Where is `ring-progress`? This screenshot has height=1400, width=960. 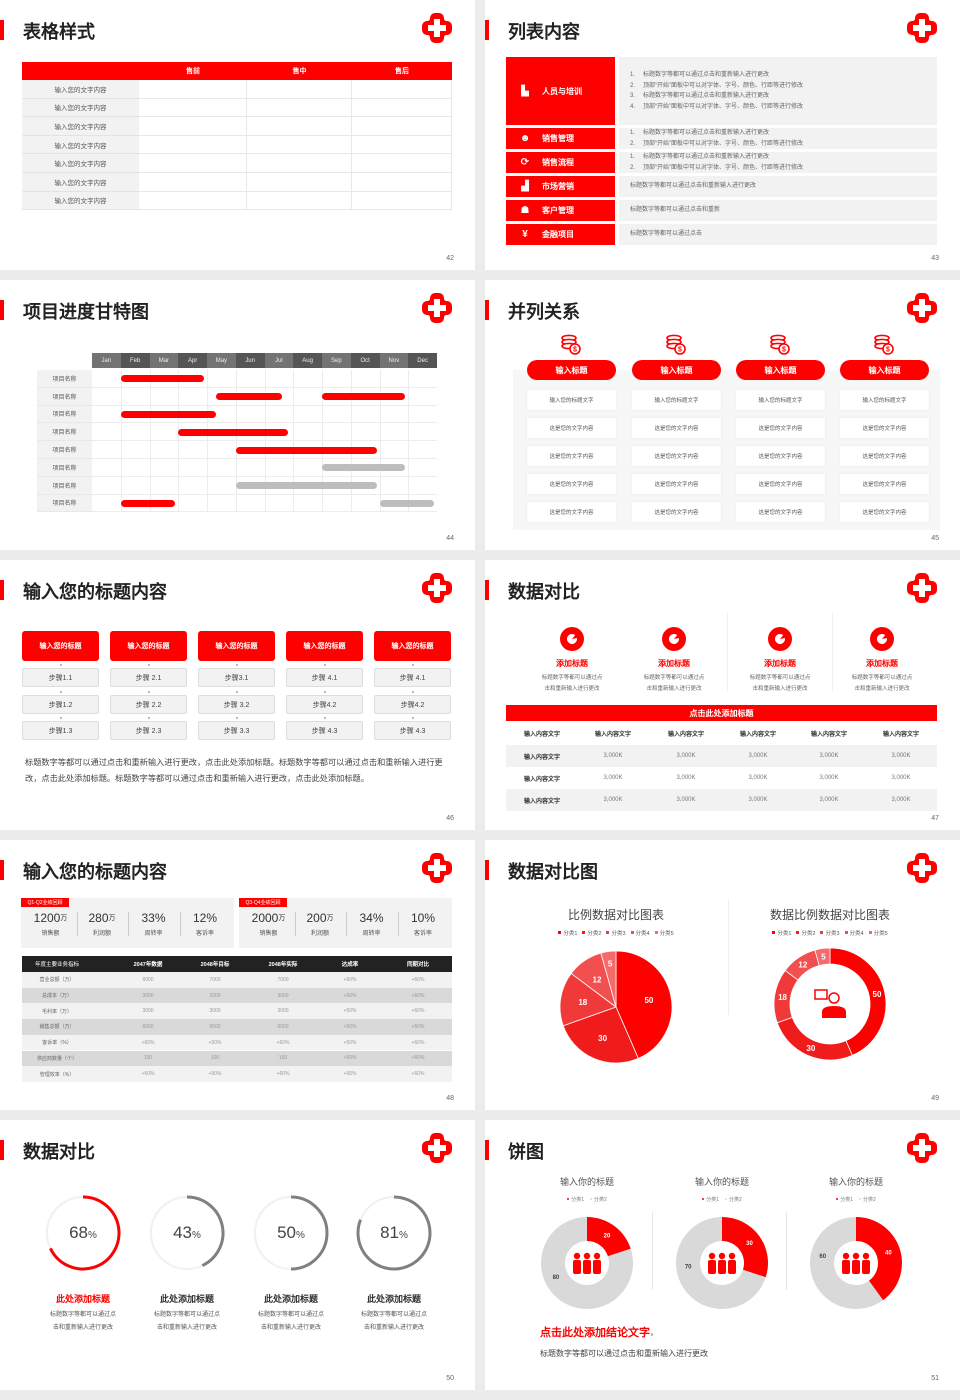
ring-progress is located at coordinates (309, 1233).